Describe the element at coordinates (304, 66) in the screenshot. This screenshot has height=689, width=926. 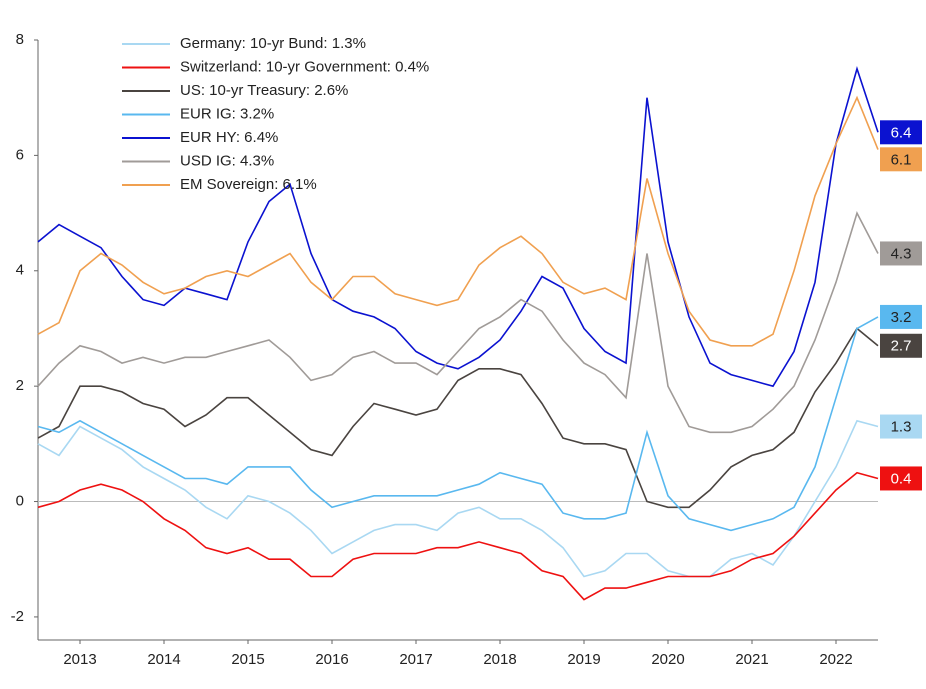
I see `legend-label: Switzerland: 10-yr Government: 0.4%` at that location.